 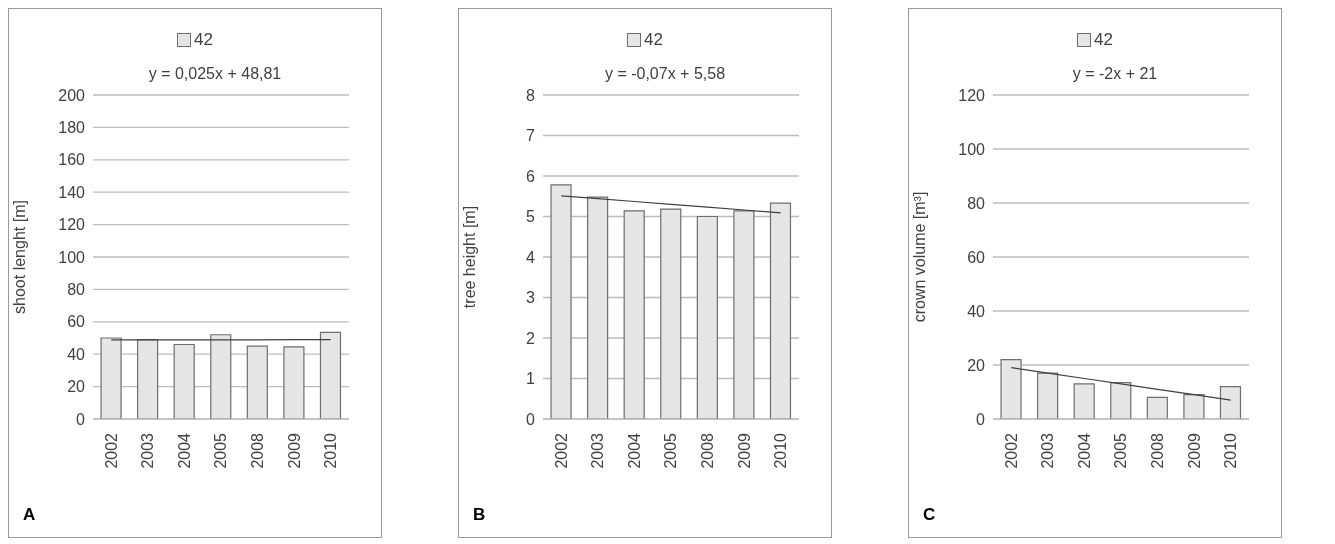 I want to click on y-tick-label: 3, so click(x=531, y=298).